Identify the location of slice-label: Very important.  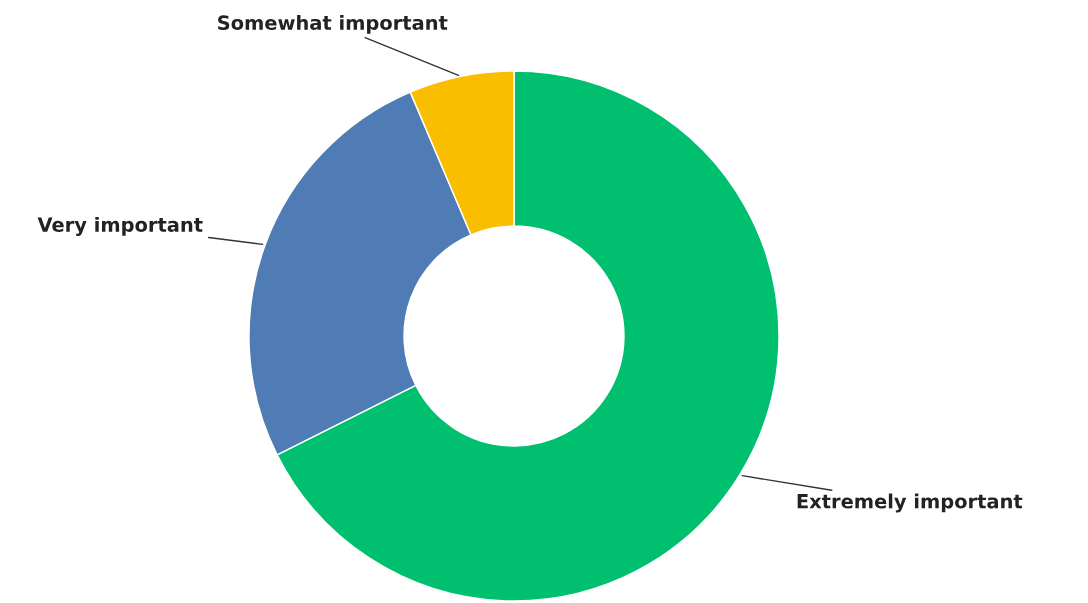
(120, 226).